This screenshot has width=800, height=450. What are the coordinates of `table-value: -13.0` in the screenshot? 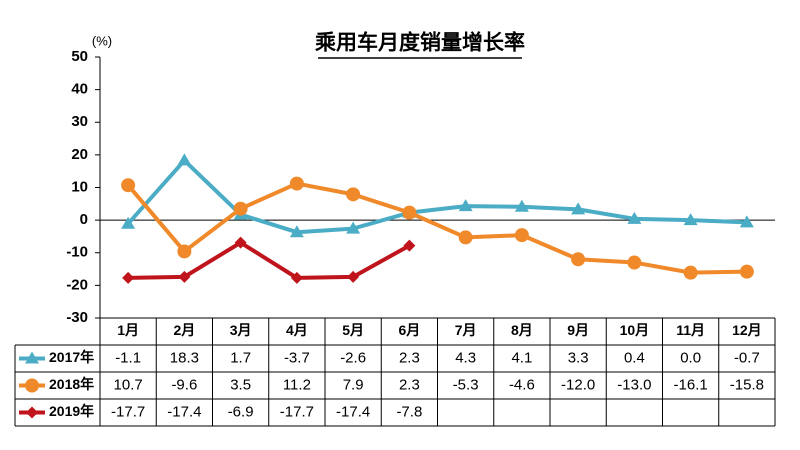 It's located at (634, 384).